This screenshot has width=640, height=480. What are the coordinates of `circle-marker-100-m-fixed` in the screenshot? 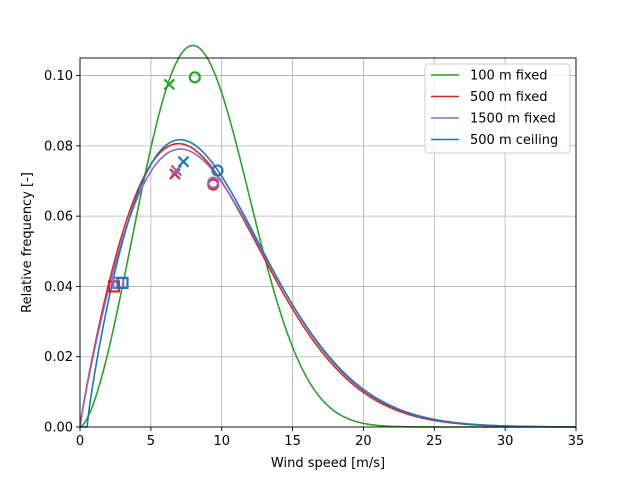 It's located at (194, 77).